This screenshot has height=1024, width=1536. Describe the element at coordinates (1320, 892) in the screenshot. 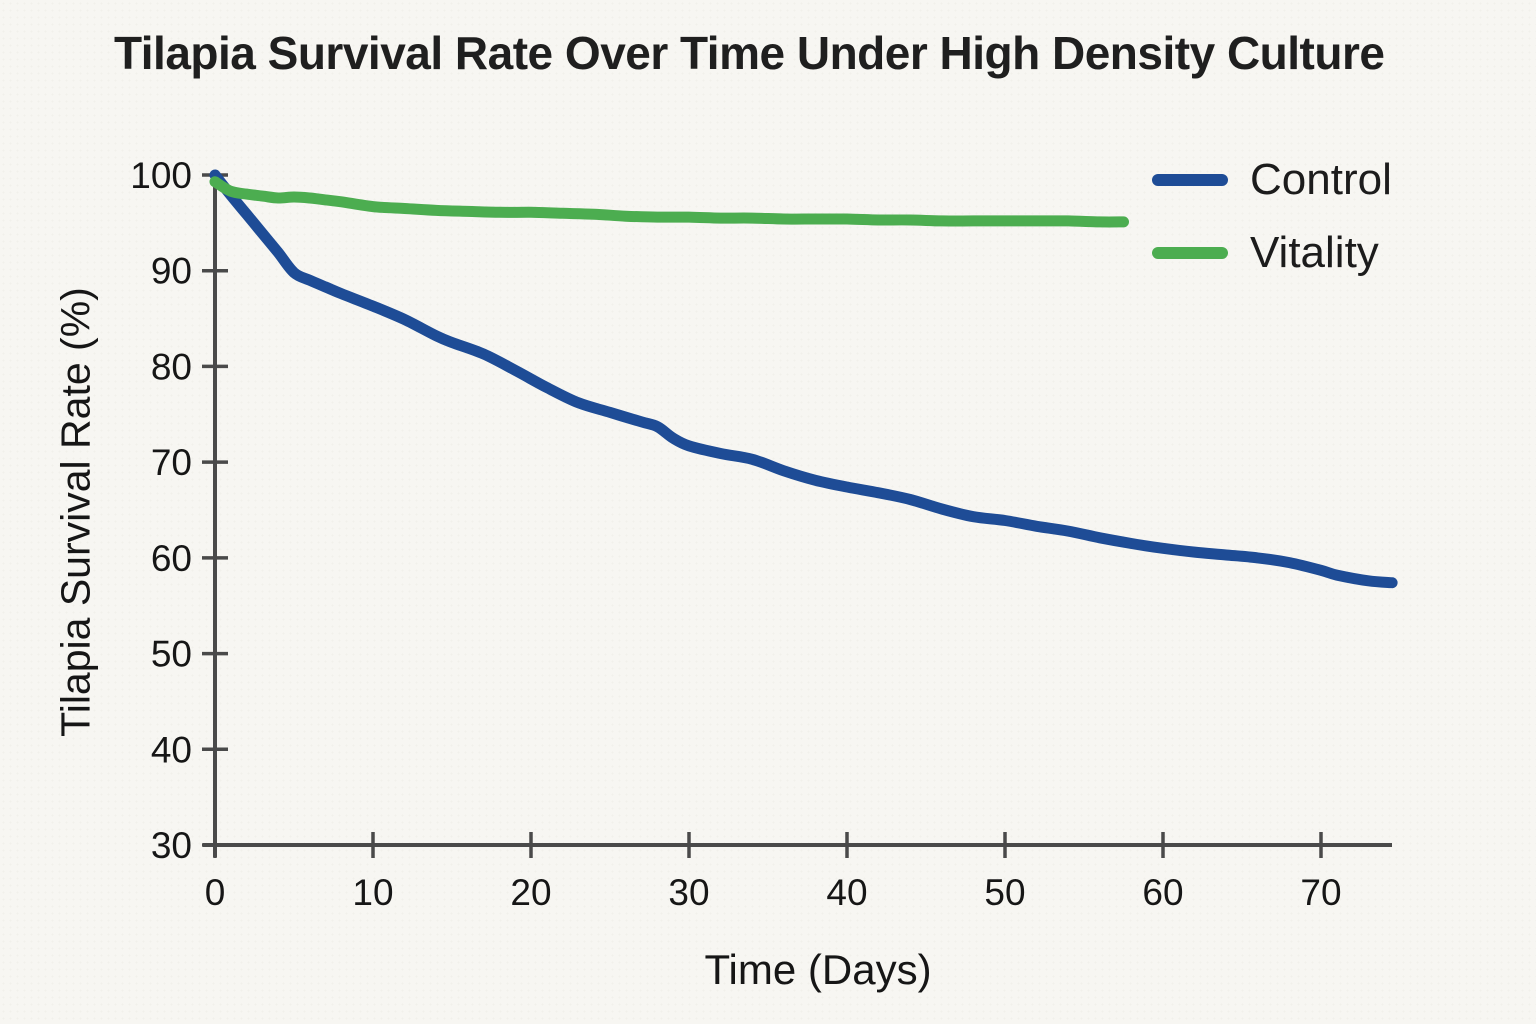

I see `x-tick-label-70: 70` at that location.